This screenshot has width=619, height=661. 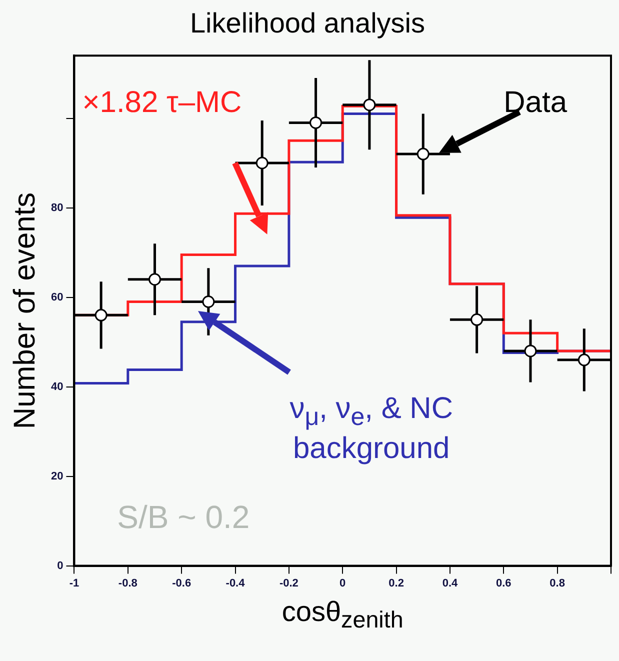 What do you see at coordinates (504, 583) in the screenshot?
I see `x-tick-label: 0.6` at bounding box center [504, 583].